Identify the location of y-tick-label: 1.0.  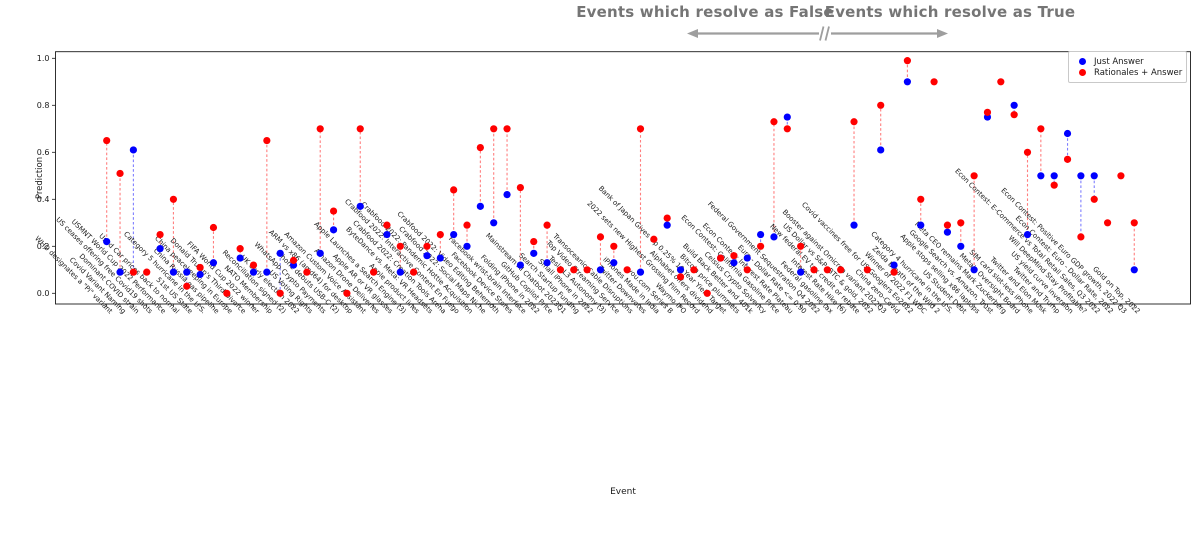
(43, 58).